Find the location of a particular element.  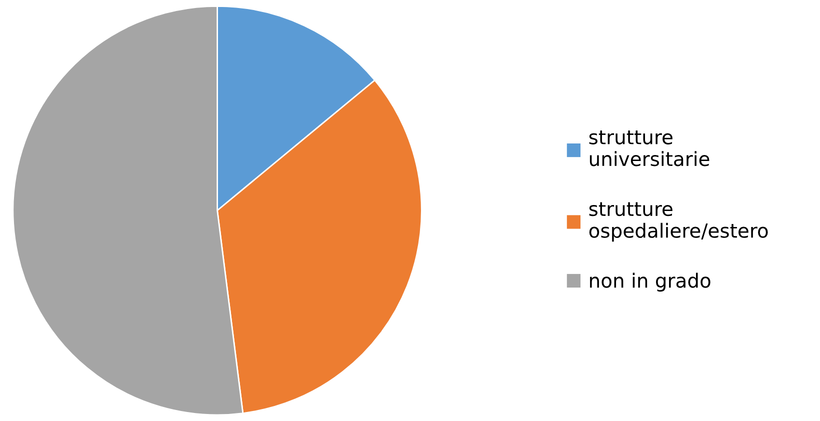

legend-label: strutture ospedaliere/estero is located at coordinates (678, 222).